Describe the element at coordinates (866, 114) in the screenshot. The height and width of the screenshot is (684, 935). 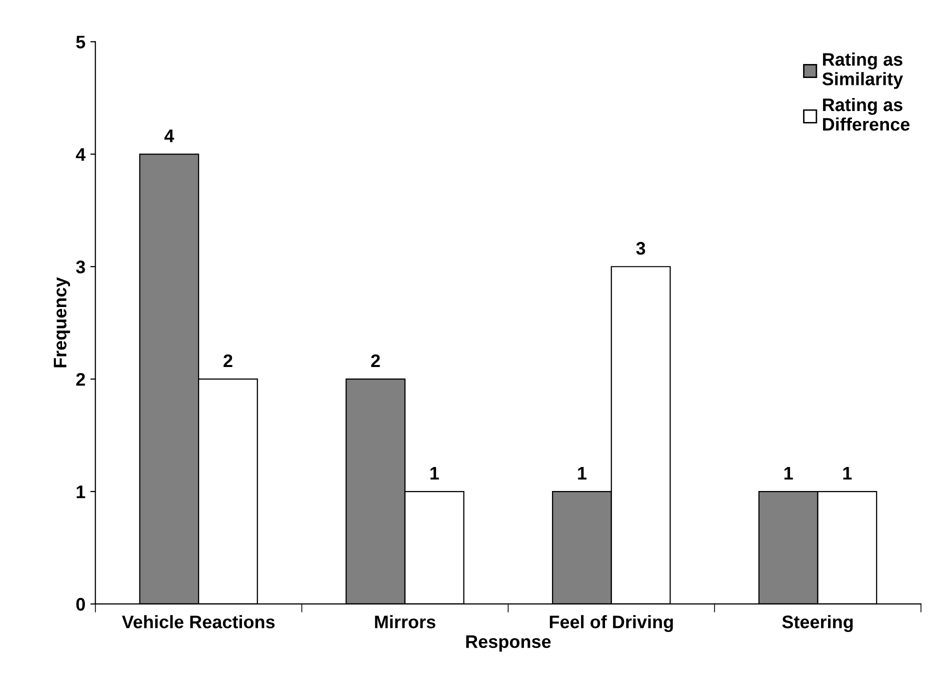
I see `legend-label: Rating as Difference` at that location.